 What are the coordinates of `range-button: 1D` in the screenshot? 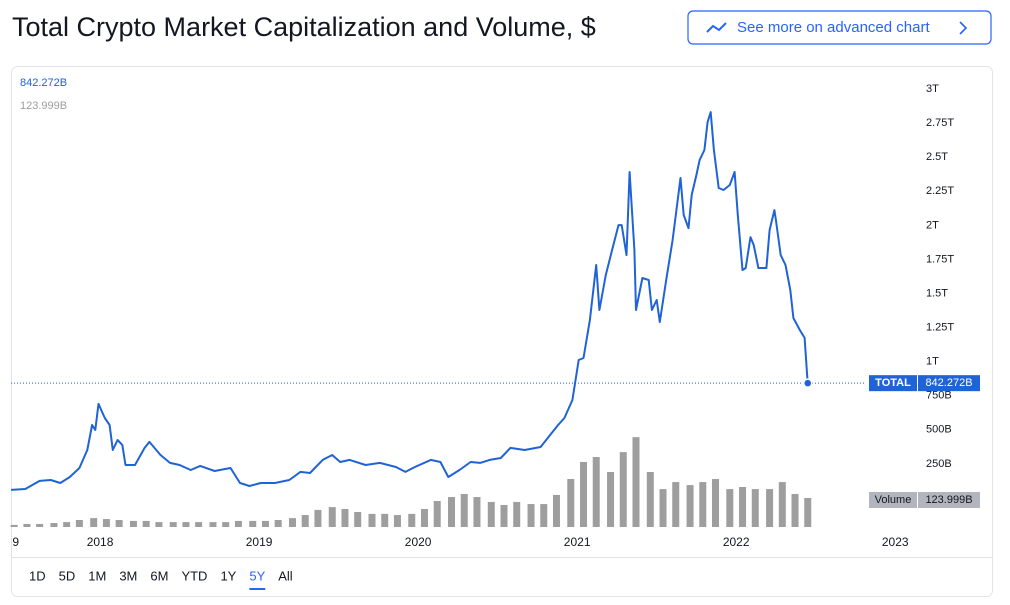 It's located at (37, 575).